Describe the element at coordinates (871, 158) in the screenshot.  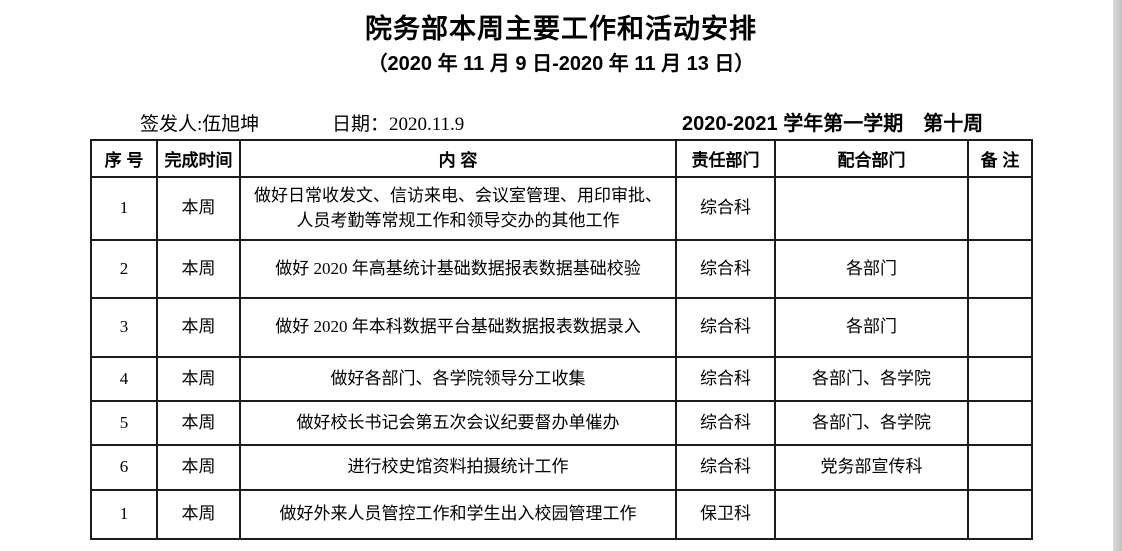
I see `header-cooperating-dept: 配合部门` at that location.